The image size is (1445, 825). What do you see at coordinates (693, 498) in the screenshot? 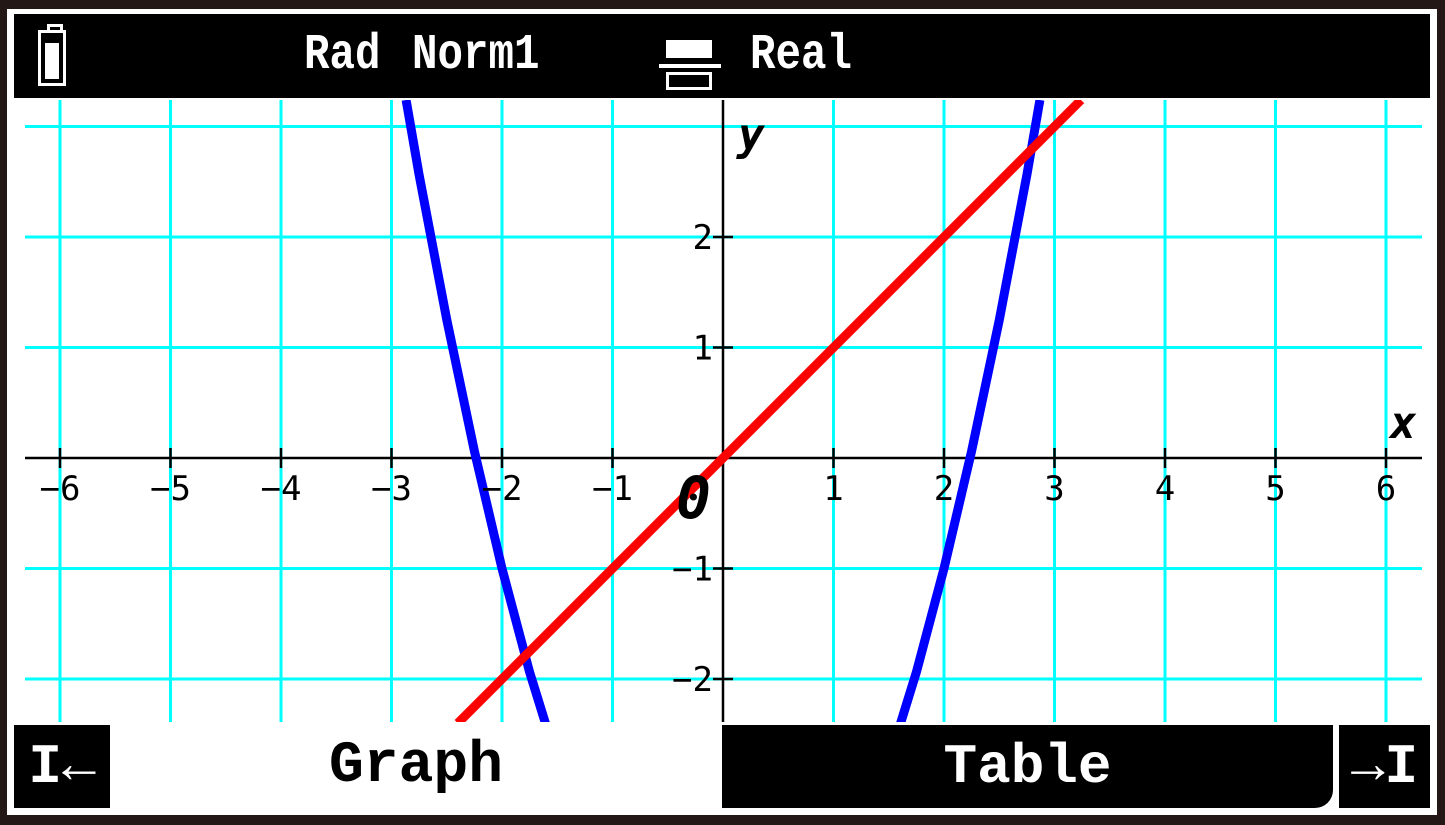
I see `origin-label: 0` at bounding box center [693, 498].